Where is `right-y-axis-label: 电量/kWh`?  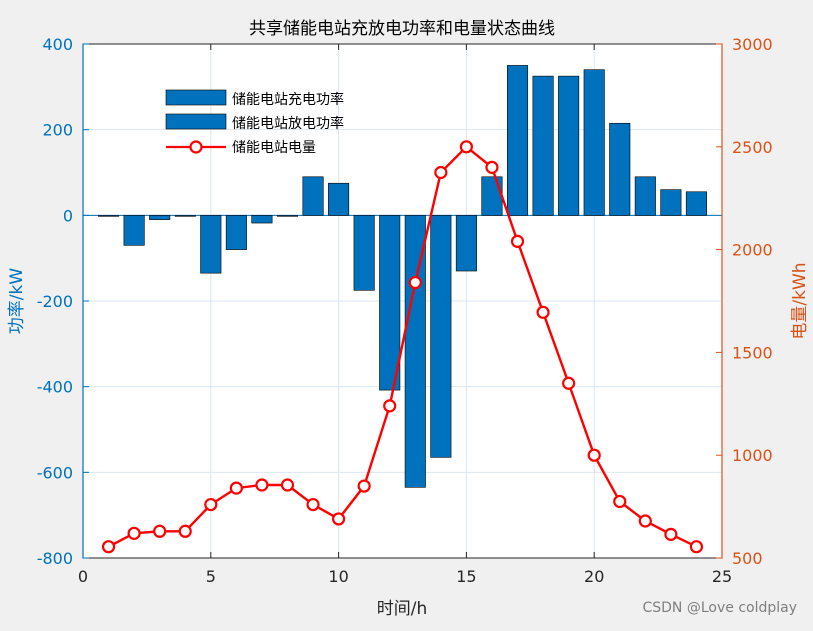 right-y-axis-label: 电量/kWh is located at coordinates (800, 300).